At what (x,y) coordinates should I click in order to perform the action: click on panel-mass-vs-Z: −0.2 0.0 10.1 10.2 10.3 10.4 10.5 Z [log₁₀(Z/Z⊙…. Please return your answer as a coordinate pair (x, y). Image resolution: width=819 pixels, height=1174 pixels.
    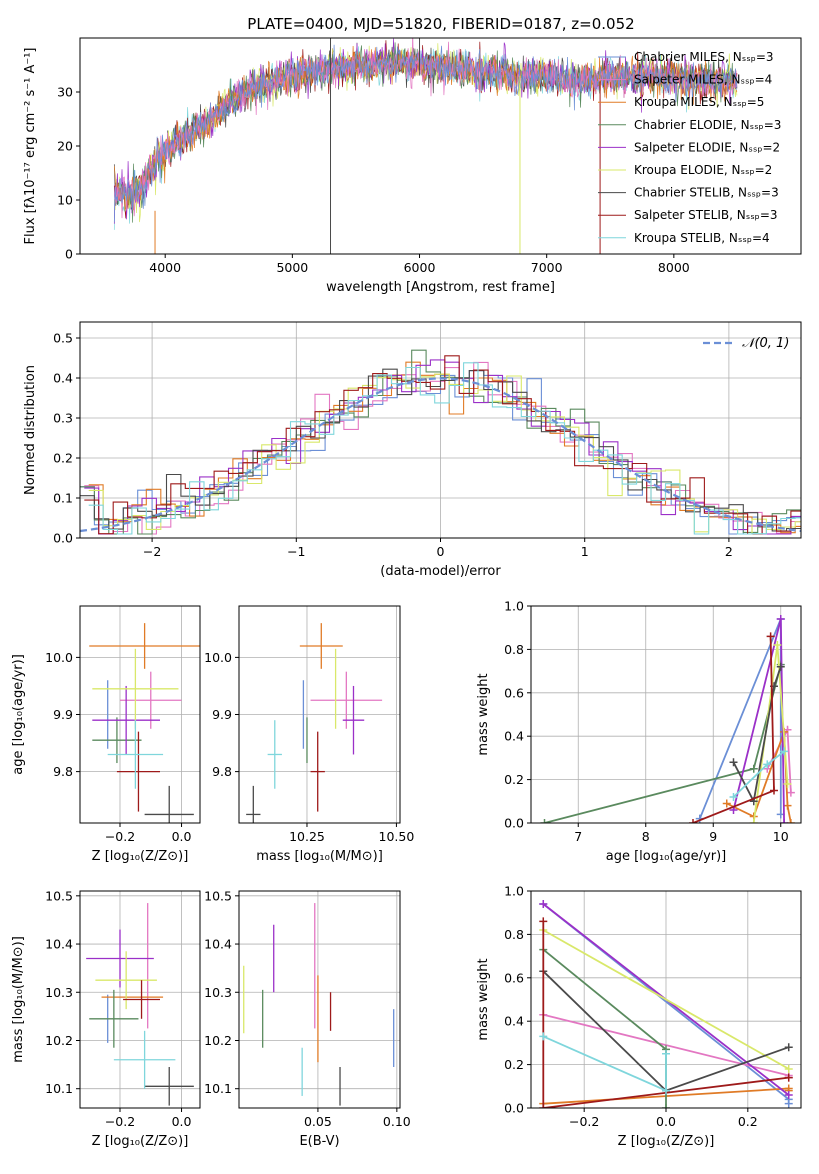
    Looking at the image, I should click on (106, 1018).